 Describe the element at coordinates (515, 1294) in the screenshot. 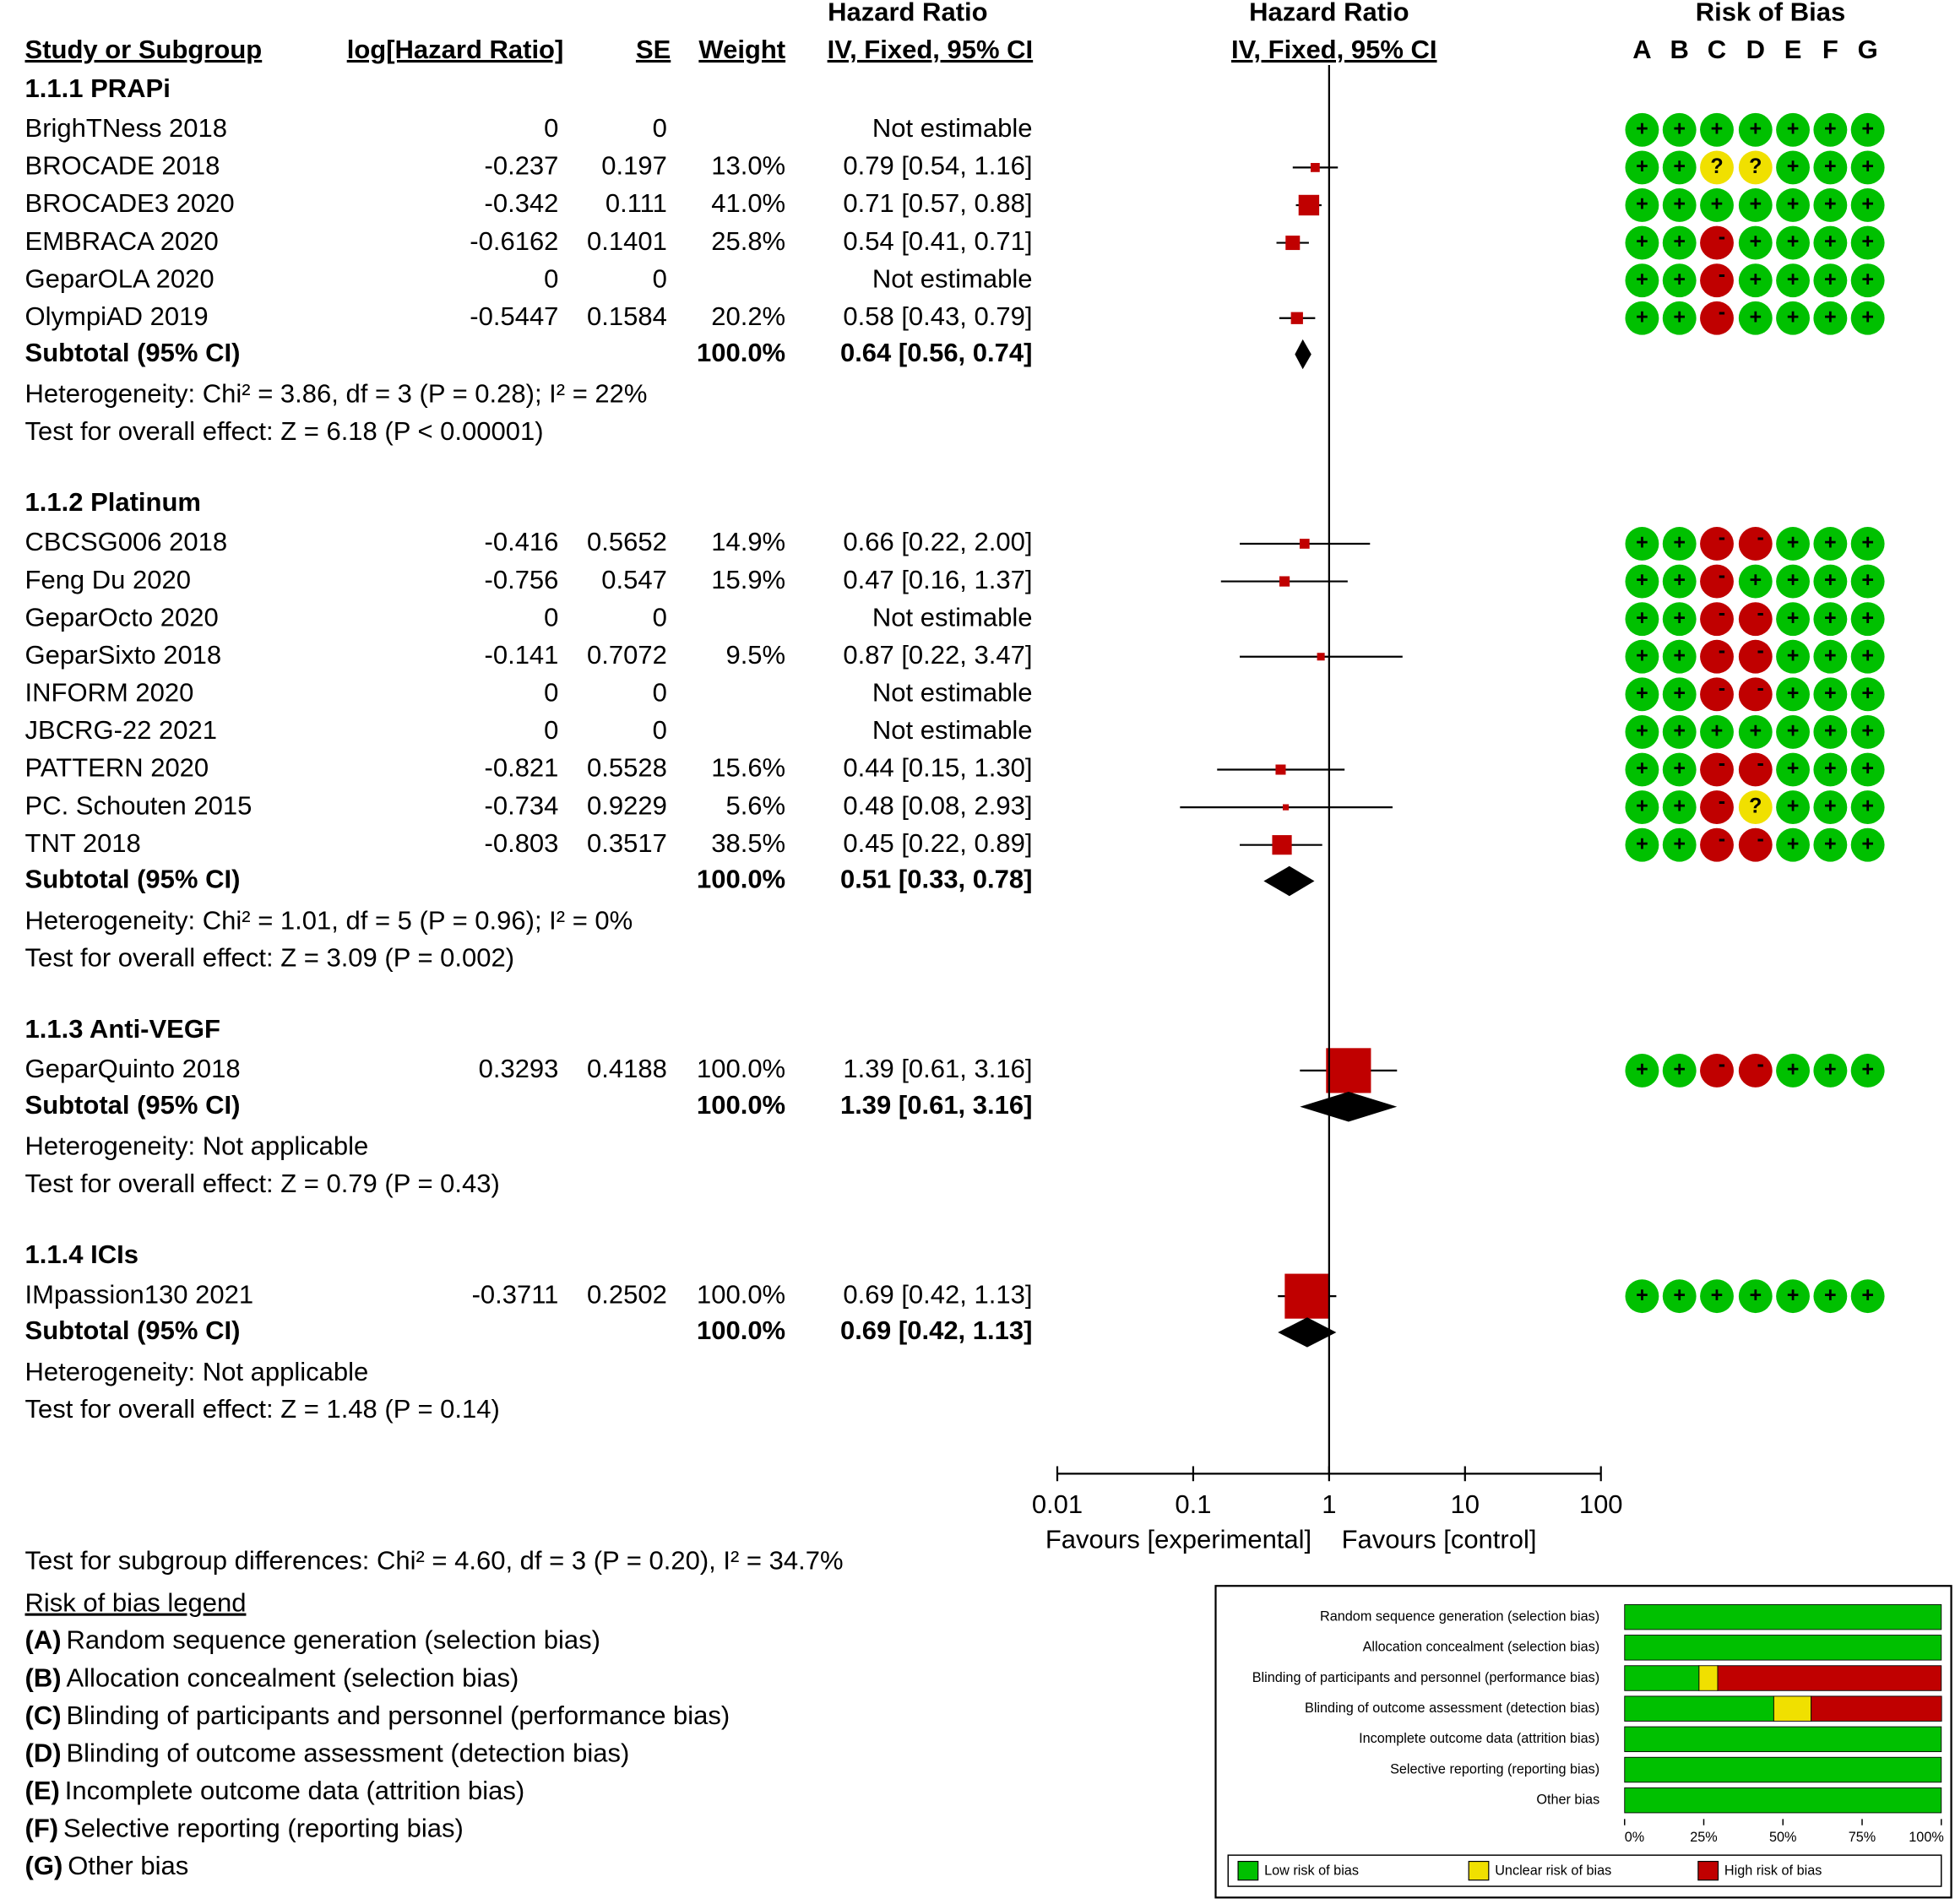

I see `log-hr: -0.3711` at that location.